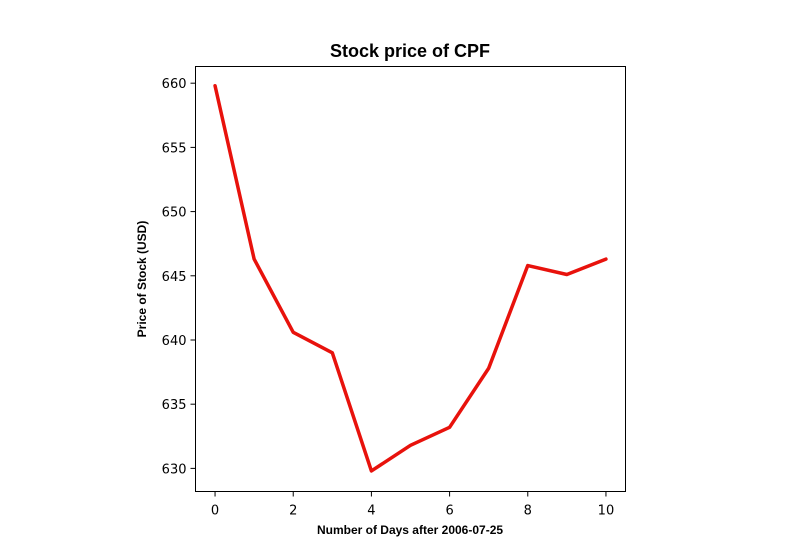  What do you see at coordinates (410, 530) in the screenshot?
I see `x-axis-label: Number of Days after 2006-07-25` at bounding box center [410, 530].